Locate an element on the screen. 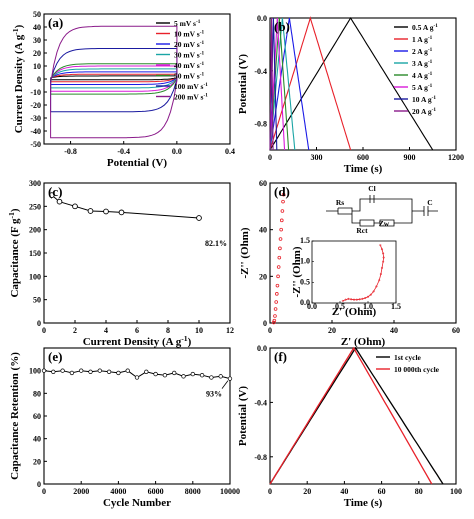 Image resolution: width=474 pixels, height=519 pixels. x-tick-label: 0.0 is located at coordinates (177, 151).